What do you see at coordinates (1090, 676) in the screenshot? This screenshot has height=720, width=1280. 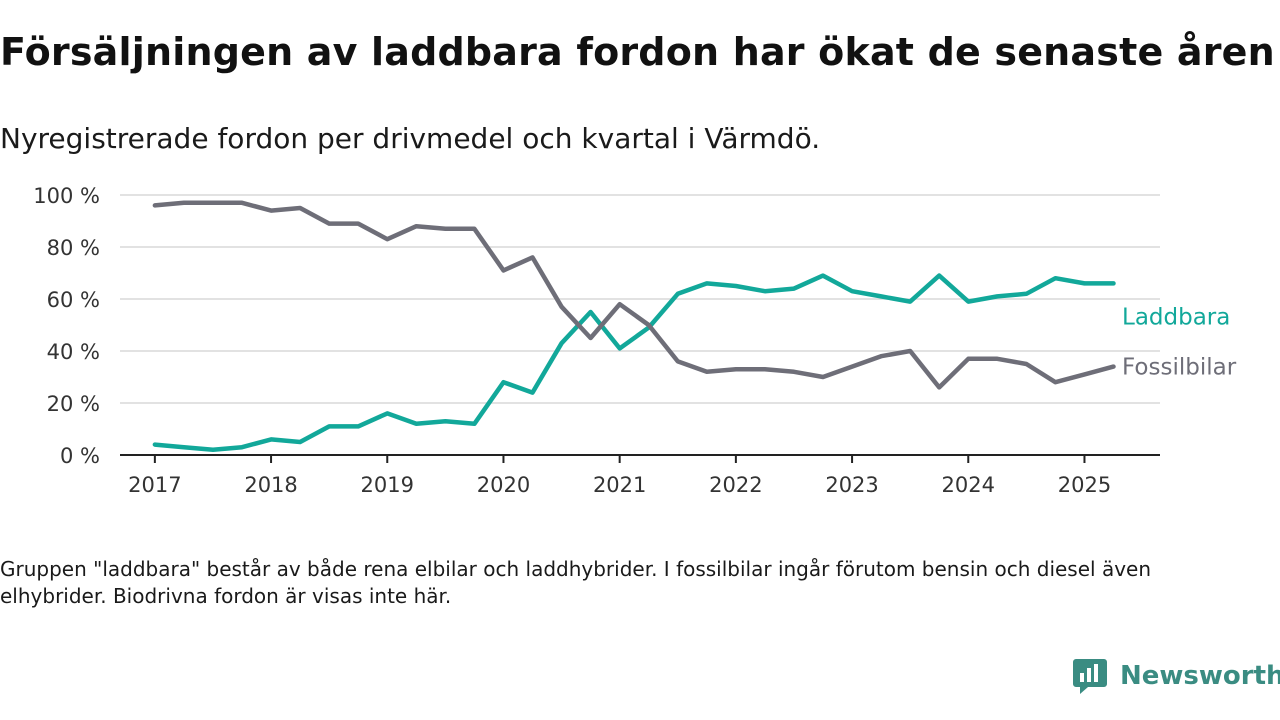 I see `newsworthy-logo-icon` at bounding box center [1090, 676].